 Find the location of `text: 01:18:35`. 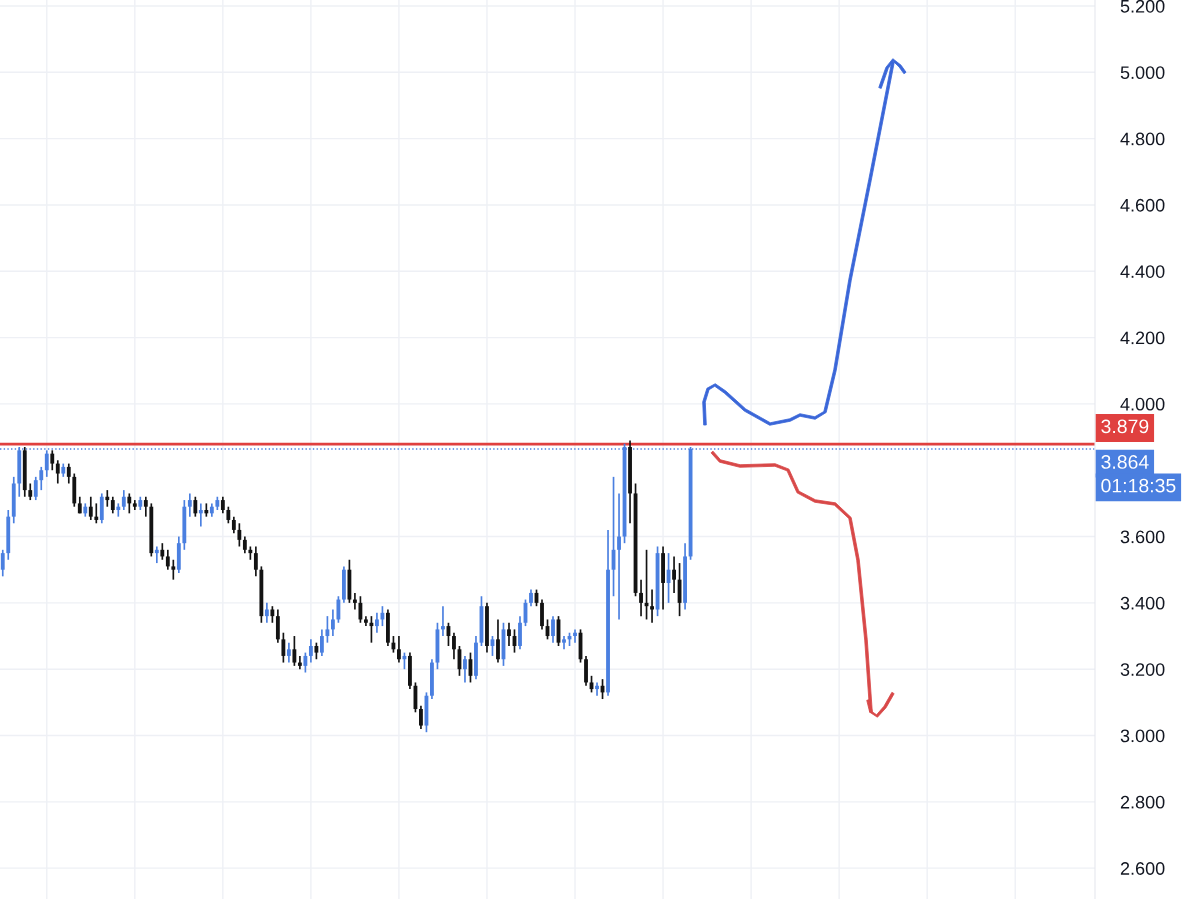

text: 01:18:35 is located at coordinates (1138, 485).